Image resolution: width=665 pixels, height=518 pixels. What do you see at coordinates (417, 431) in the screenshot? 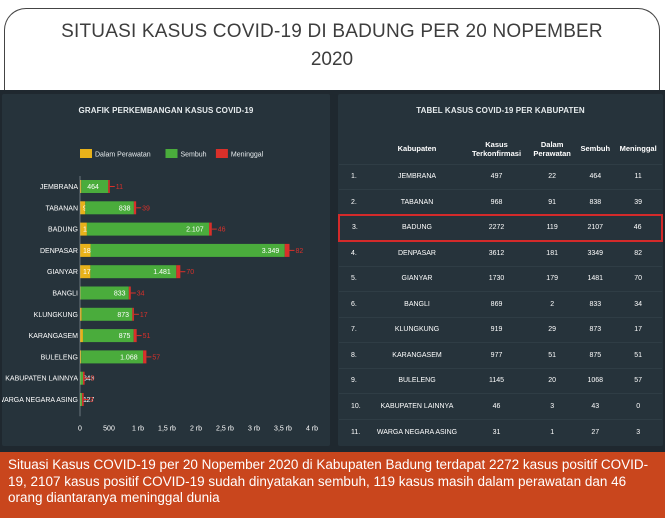
I see `row-kabupaten: WARGA NEGARA ASING` at bounding box center [417, 431].